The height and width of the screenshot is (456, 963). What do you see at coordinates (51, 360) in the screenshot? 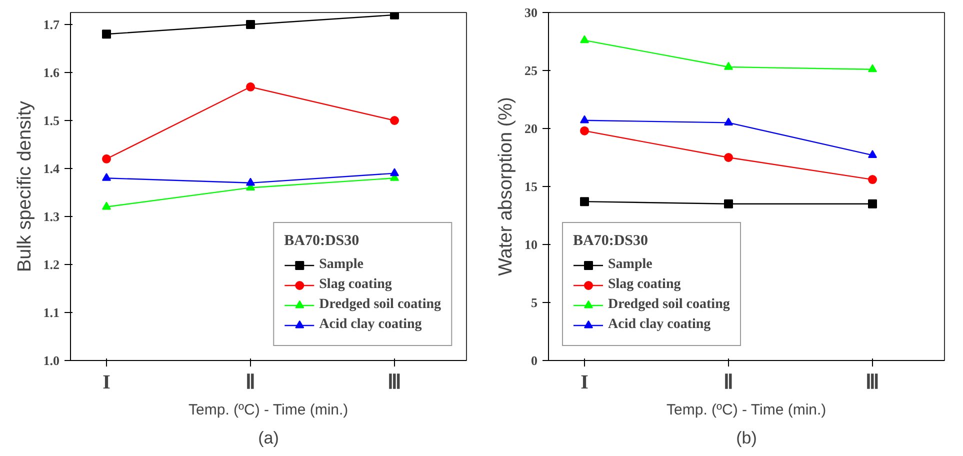
I see `y-tick-label: 1.0` at bounding box center [51, 360].